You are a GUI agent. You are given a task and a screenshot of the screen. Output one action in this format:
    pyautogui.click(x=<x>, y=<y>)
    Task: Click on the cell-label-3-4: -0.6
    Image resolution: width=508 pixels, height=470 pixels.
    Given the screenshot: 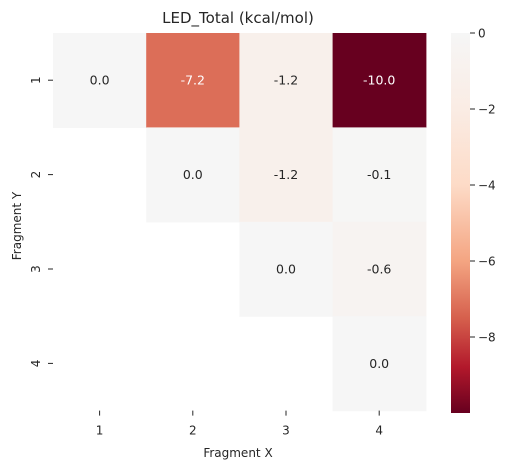 What is the action you would take?
    pyautogui.click(x=379, y=269)
    